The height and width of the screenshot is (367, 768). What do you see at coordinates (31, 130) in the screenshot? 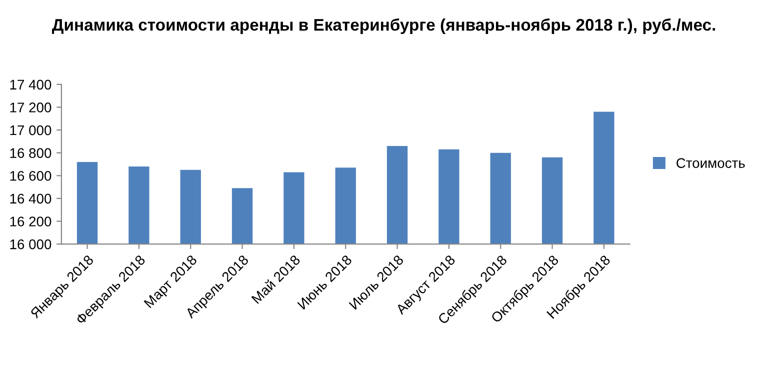
I see `y-tick-label: 17 000` at bounding box center [31, 130].